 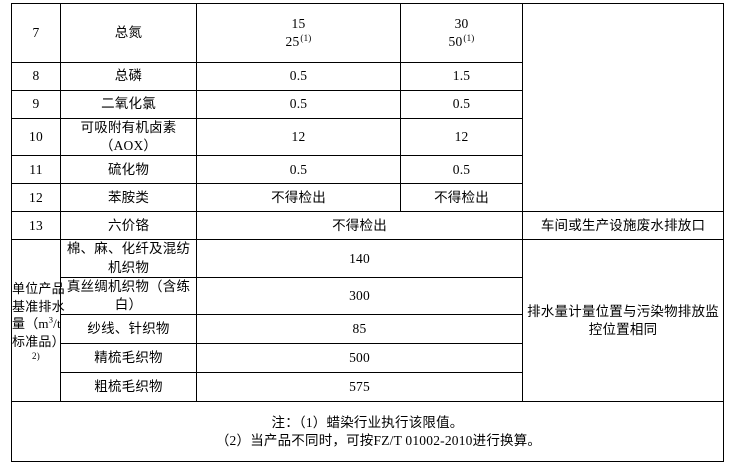 I want to click on table-row: 9 二氧化氯 0.5 0.5, so click(x=367, y=104).